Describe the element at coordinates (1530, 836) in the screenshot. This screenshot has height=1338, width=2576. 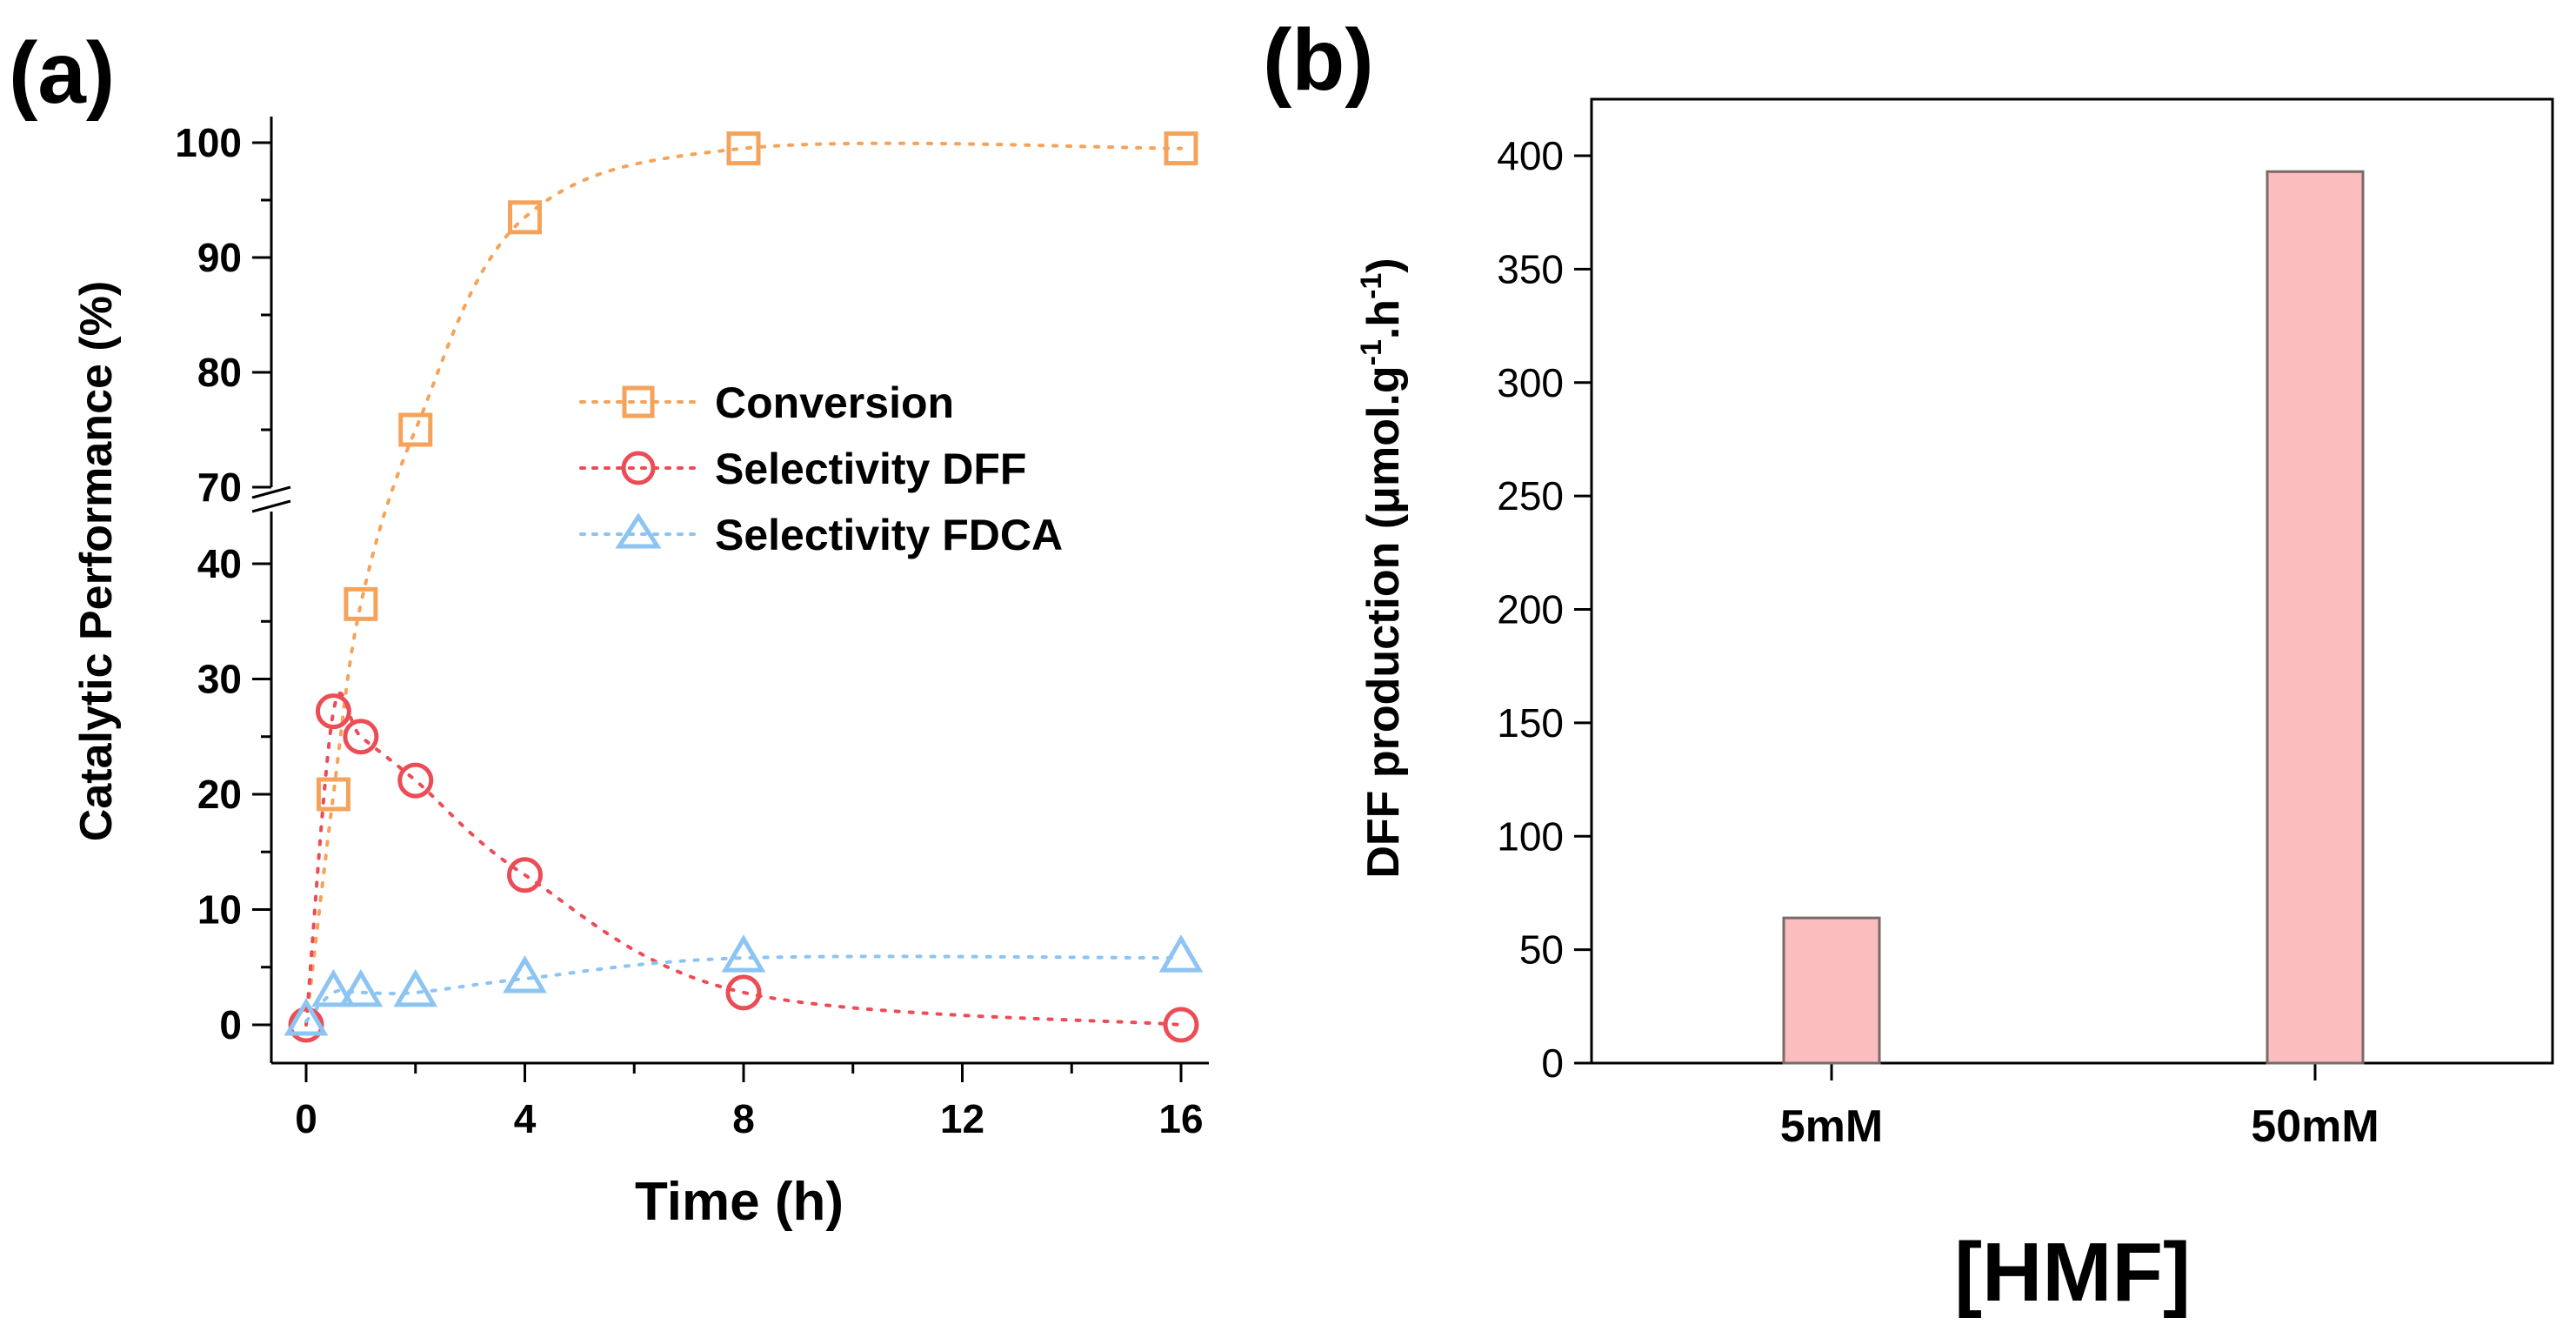
I see `panel-b-y-tick-label: 100` at that location.